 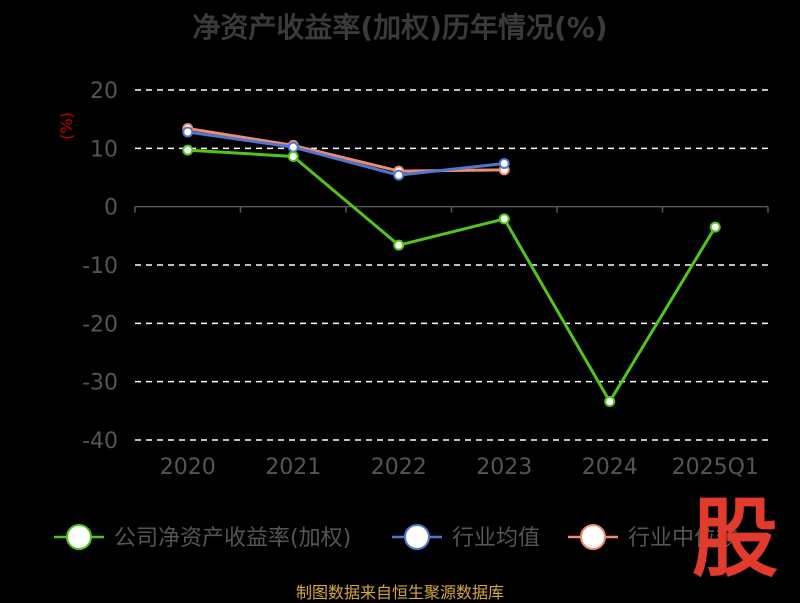 I want to click on chart-title: 净资产收益率(加权)历年情况(%), so click(x=400, y=27).